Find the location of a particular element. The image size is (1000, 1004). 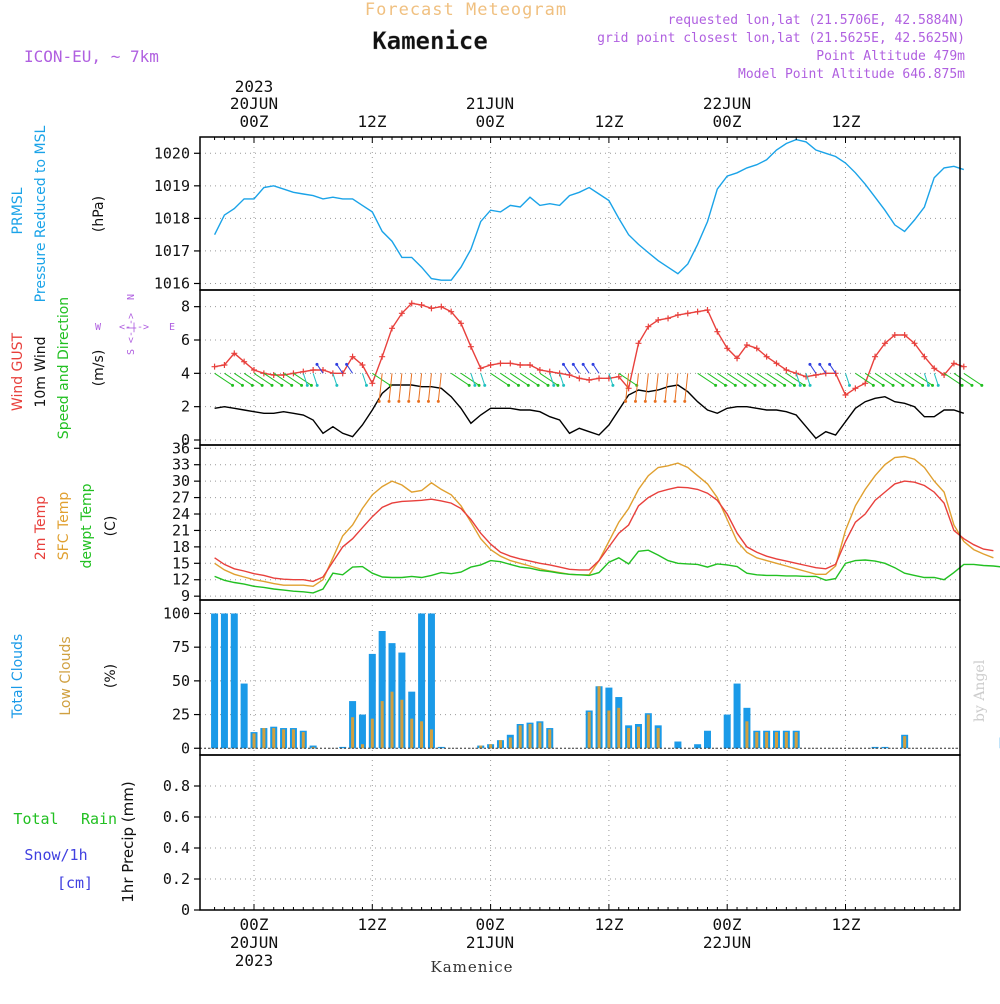

pressure-label-prmsl: PRMSL is located at coordinates (18, 210).